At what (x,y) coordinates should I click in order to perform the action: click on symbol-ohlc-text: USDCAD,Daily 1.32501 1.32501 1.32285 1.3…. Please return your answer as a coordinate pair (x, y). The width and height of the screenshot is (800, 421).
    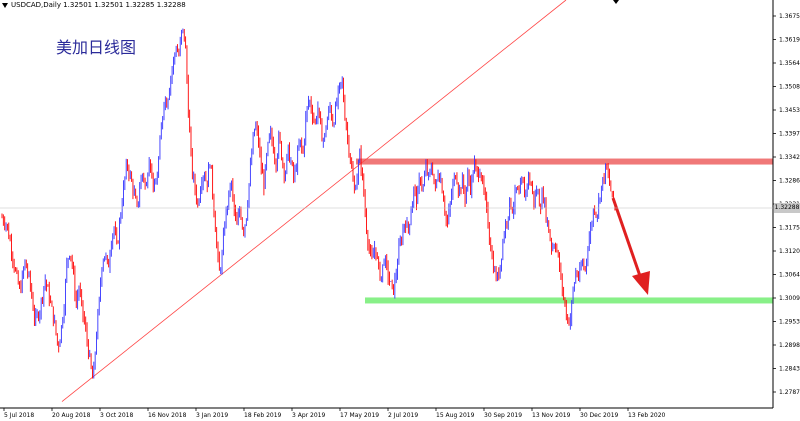
    Looking at the image, I should click on (98, 5).